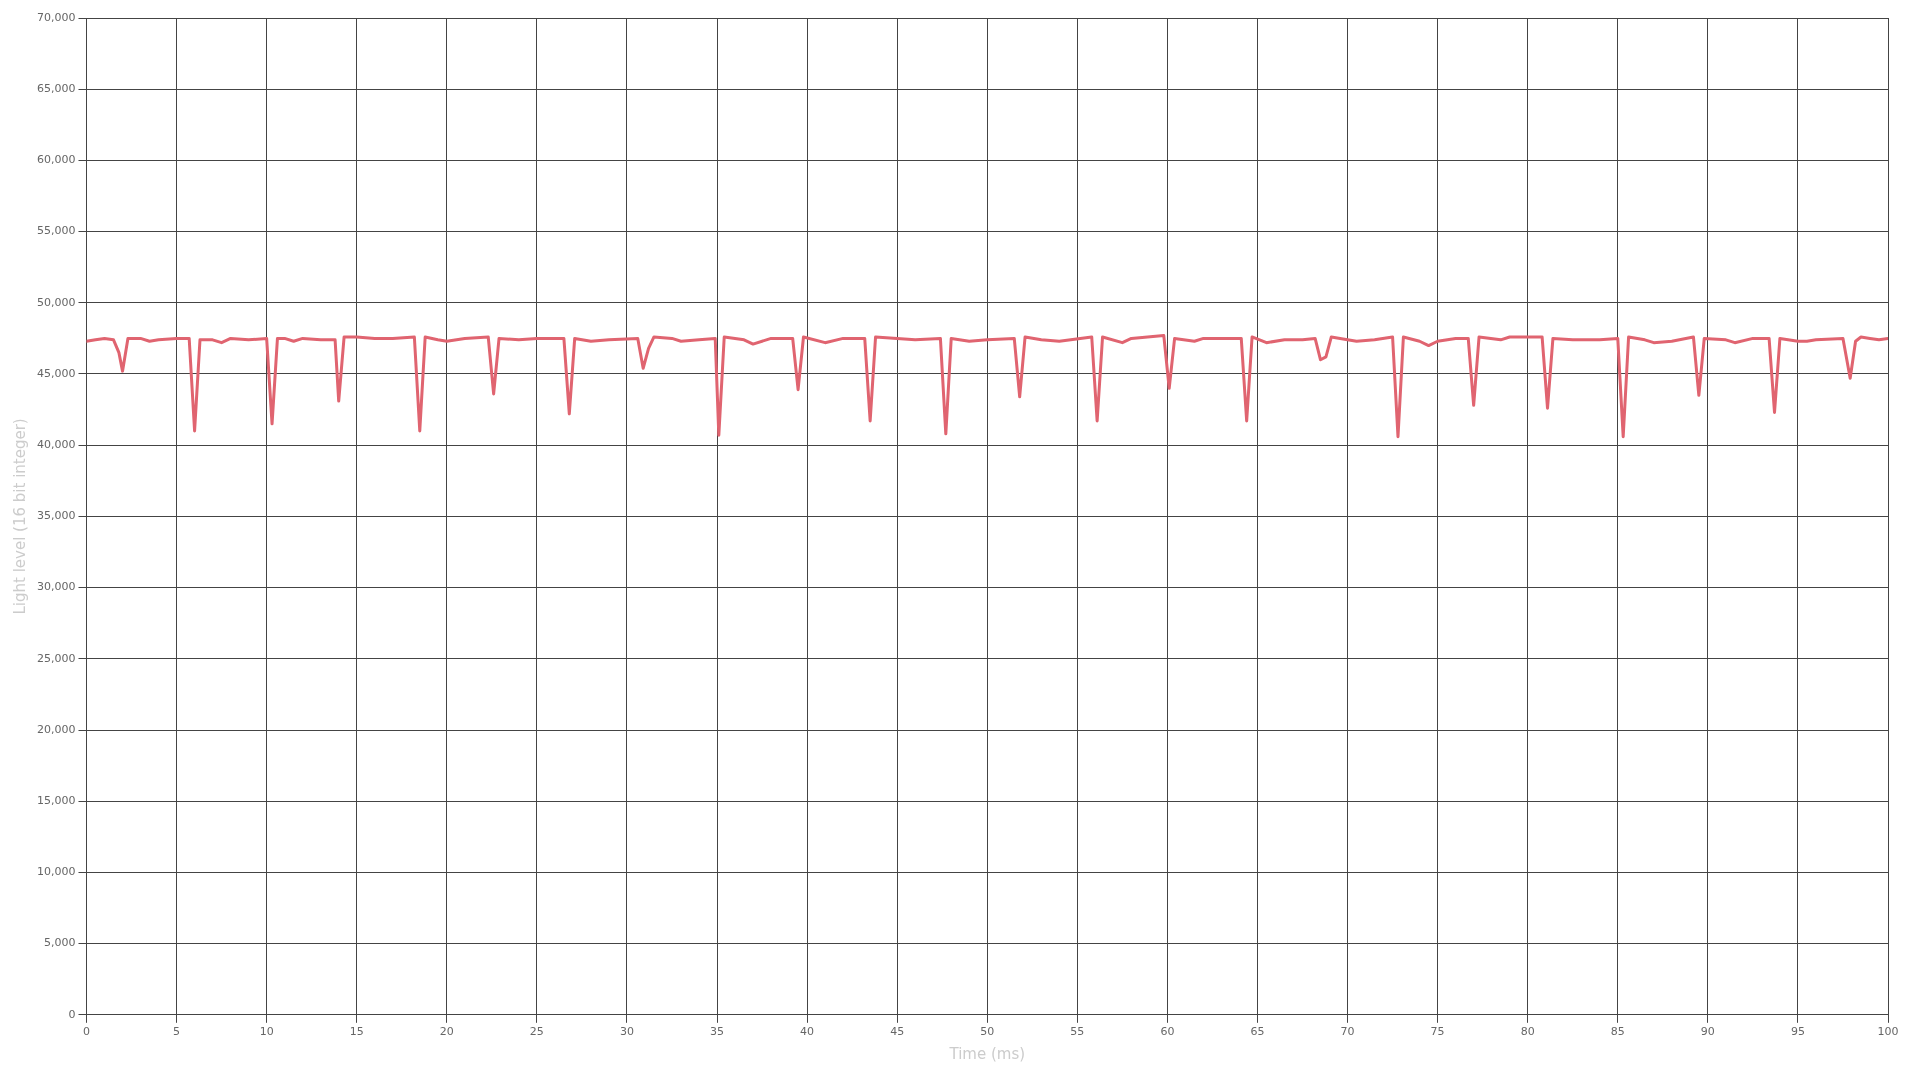 This screenshot has height=1080, width=1920. What do you see at coordinates (1437, 1032) in the screenshot?
I see `x-tick-label: 75` at bounding box center [1437, 1032].